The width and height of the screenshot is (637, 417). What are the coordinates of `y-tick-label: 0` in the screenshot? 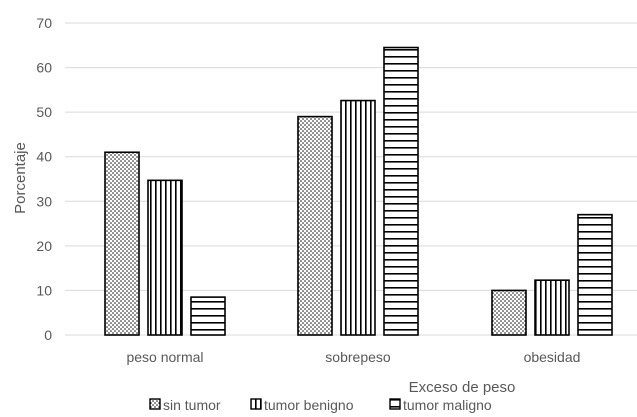 It's located at (48, 335).